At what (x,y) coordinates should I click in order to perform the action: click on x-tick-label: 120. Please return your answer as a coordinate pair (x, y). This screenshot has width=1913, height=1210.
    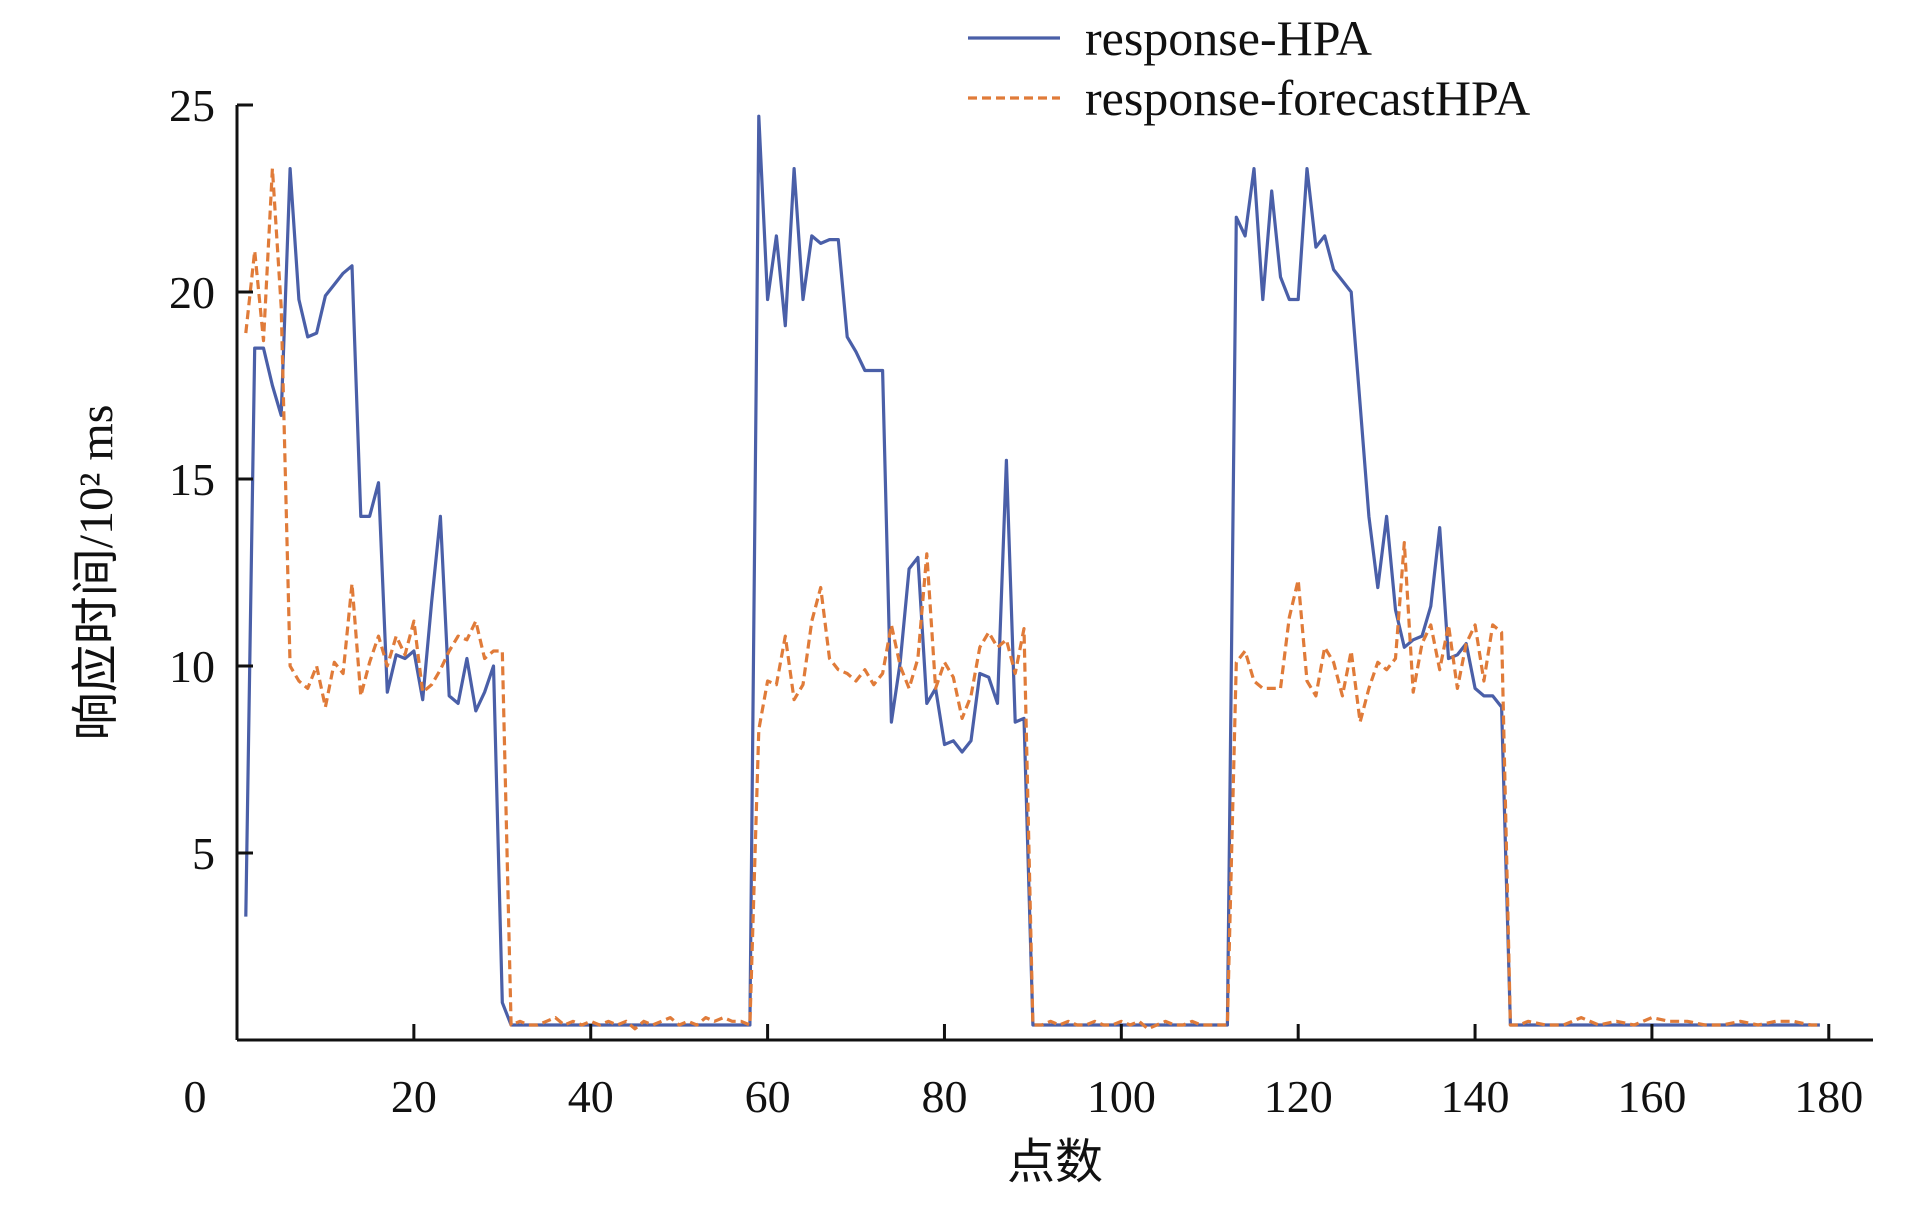
    Looking at the image, I should click on (1298, 1096).